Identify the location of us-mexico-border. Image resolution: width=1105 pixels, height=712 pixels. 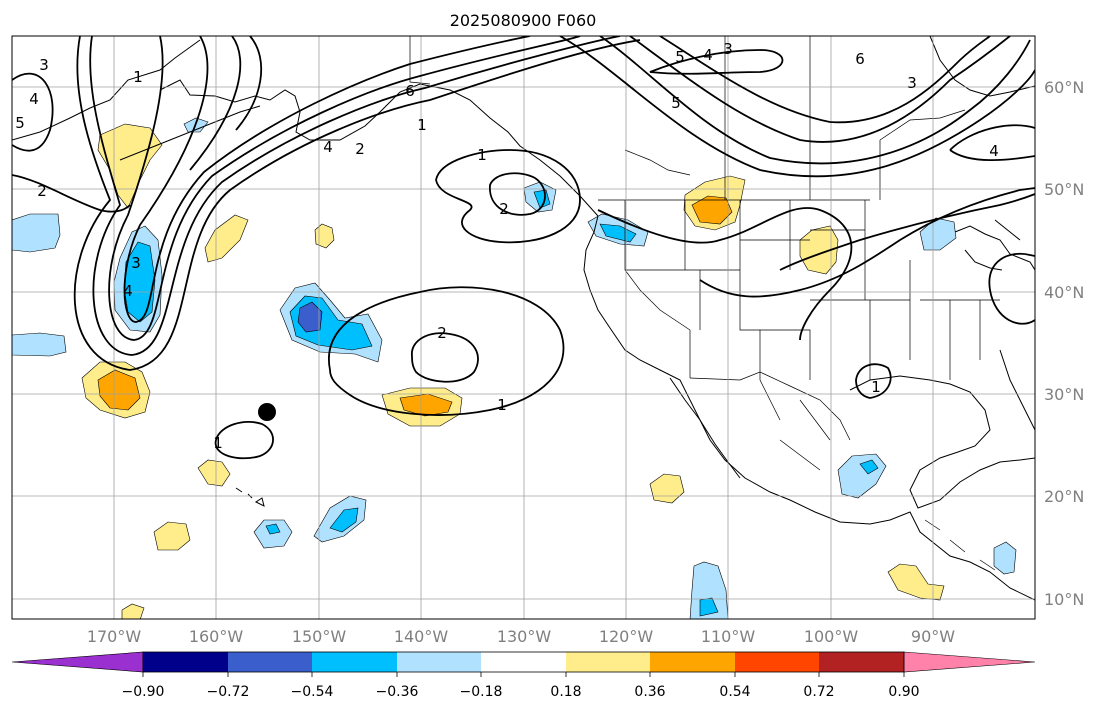
(770, 406).